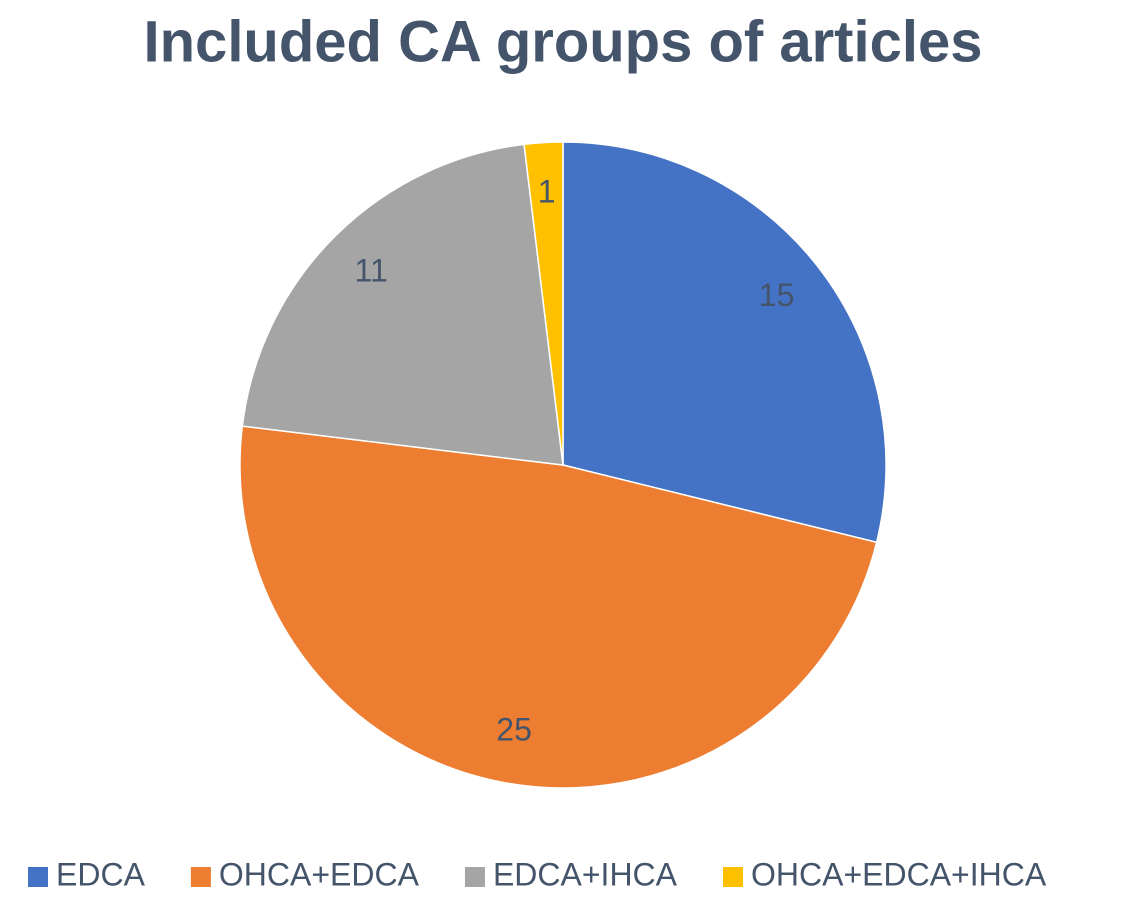 The height and width of the screenshot is (909, 1137). I want to click on data-label: 25, so click(514, 729).